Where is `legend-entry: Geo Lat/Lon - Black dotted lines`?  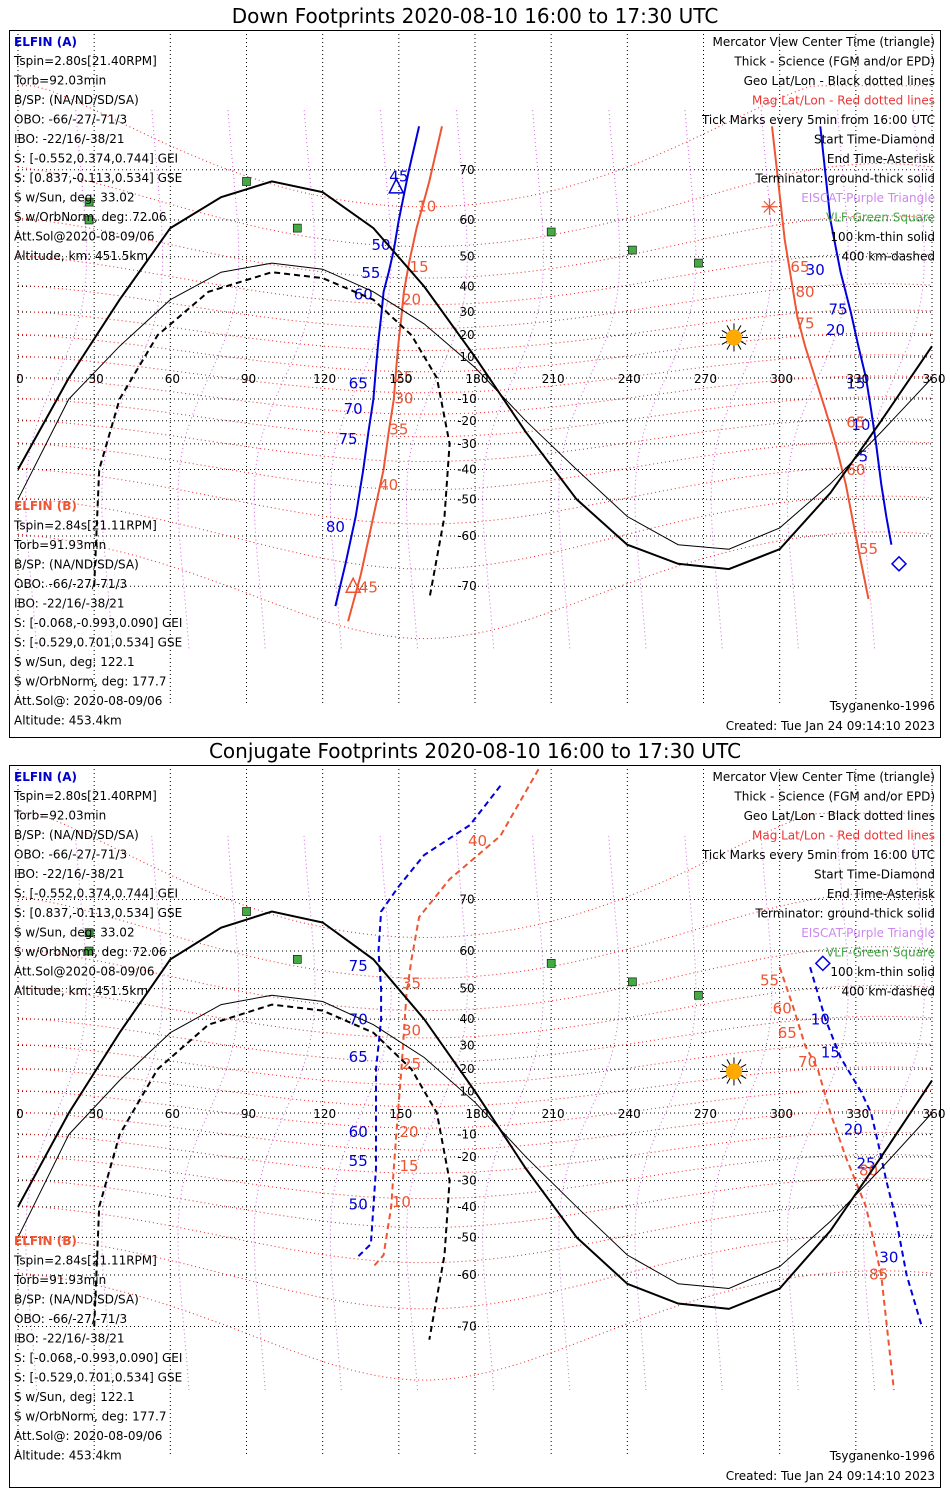 legend-entry: Geo Lat/Lon - Black dotted lines is located at coordinates (839, 81).